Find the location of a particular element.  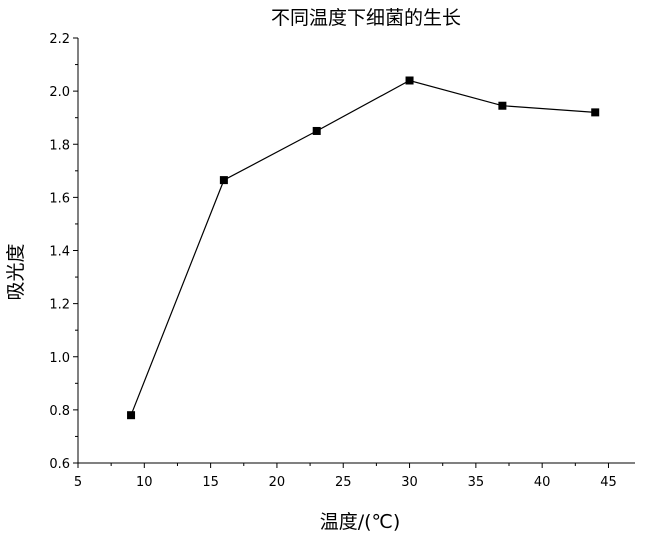

x-tick-label: 40 is located at coordinates (542, 482).